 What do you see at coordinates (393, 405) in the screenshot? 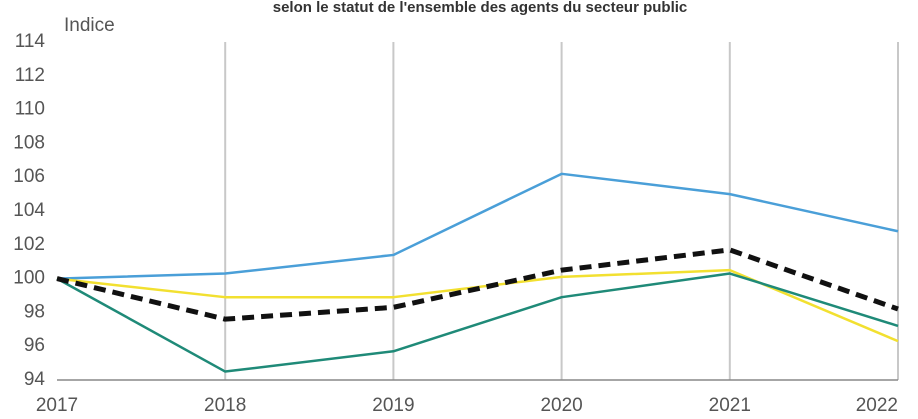
I see `x-tick-label: 2019` at bounding box center [393, 405].